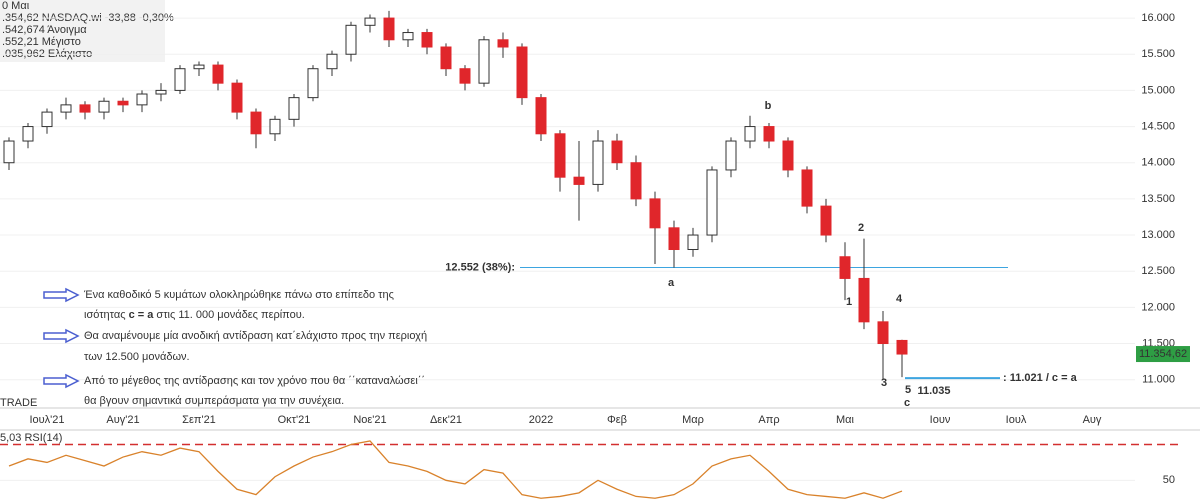  I want to click on info-line: 0 Μαι, so click(16, 6).